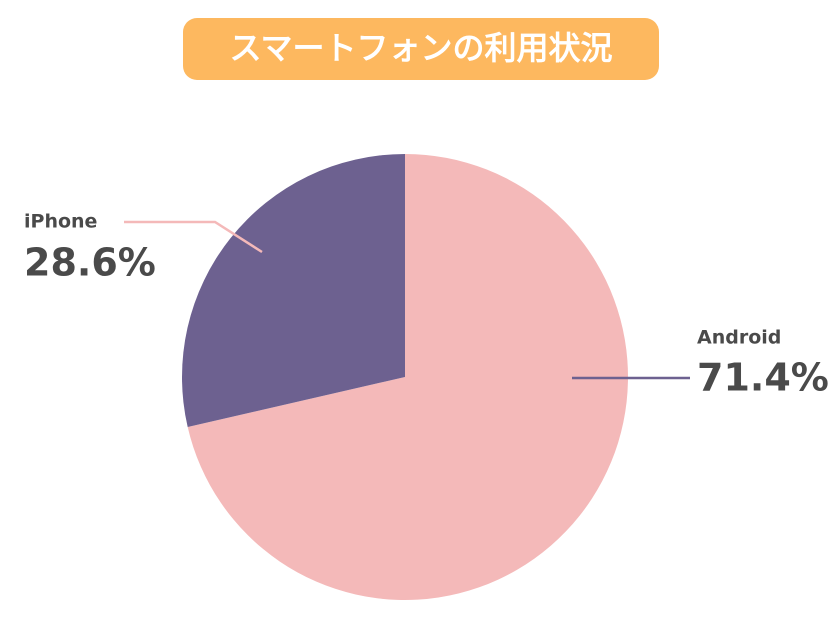 The image size is (840, 630). Describe the element at coordinates (739, 338) in the screenshot. I see `slice-category: Android` at that location.